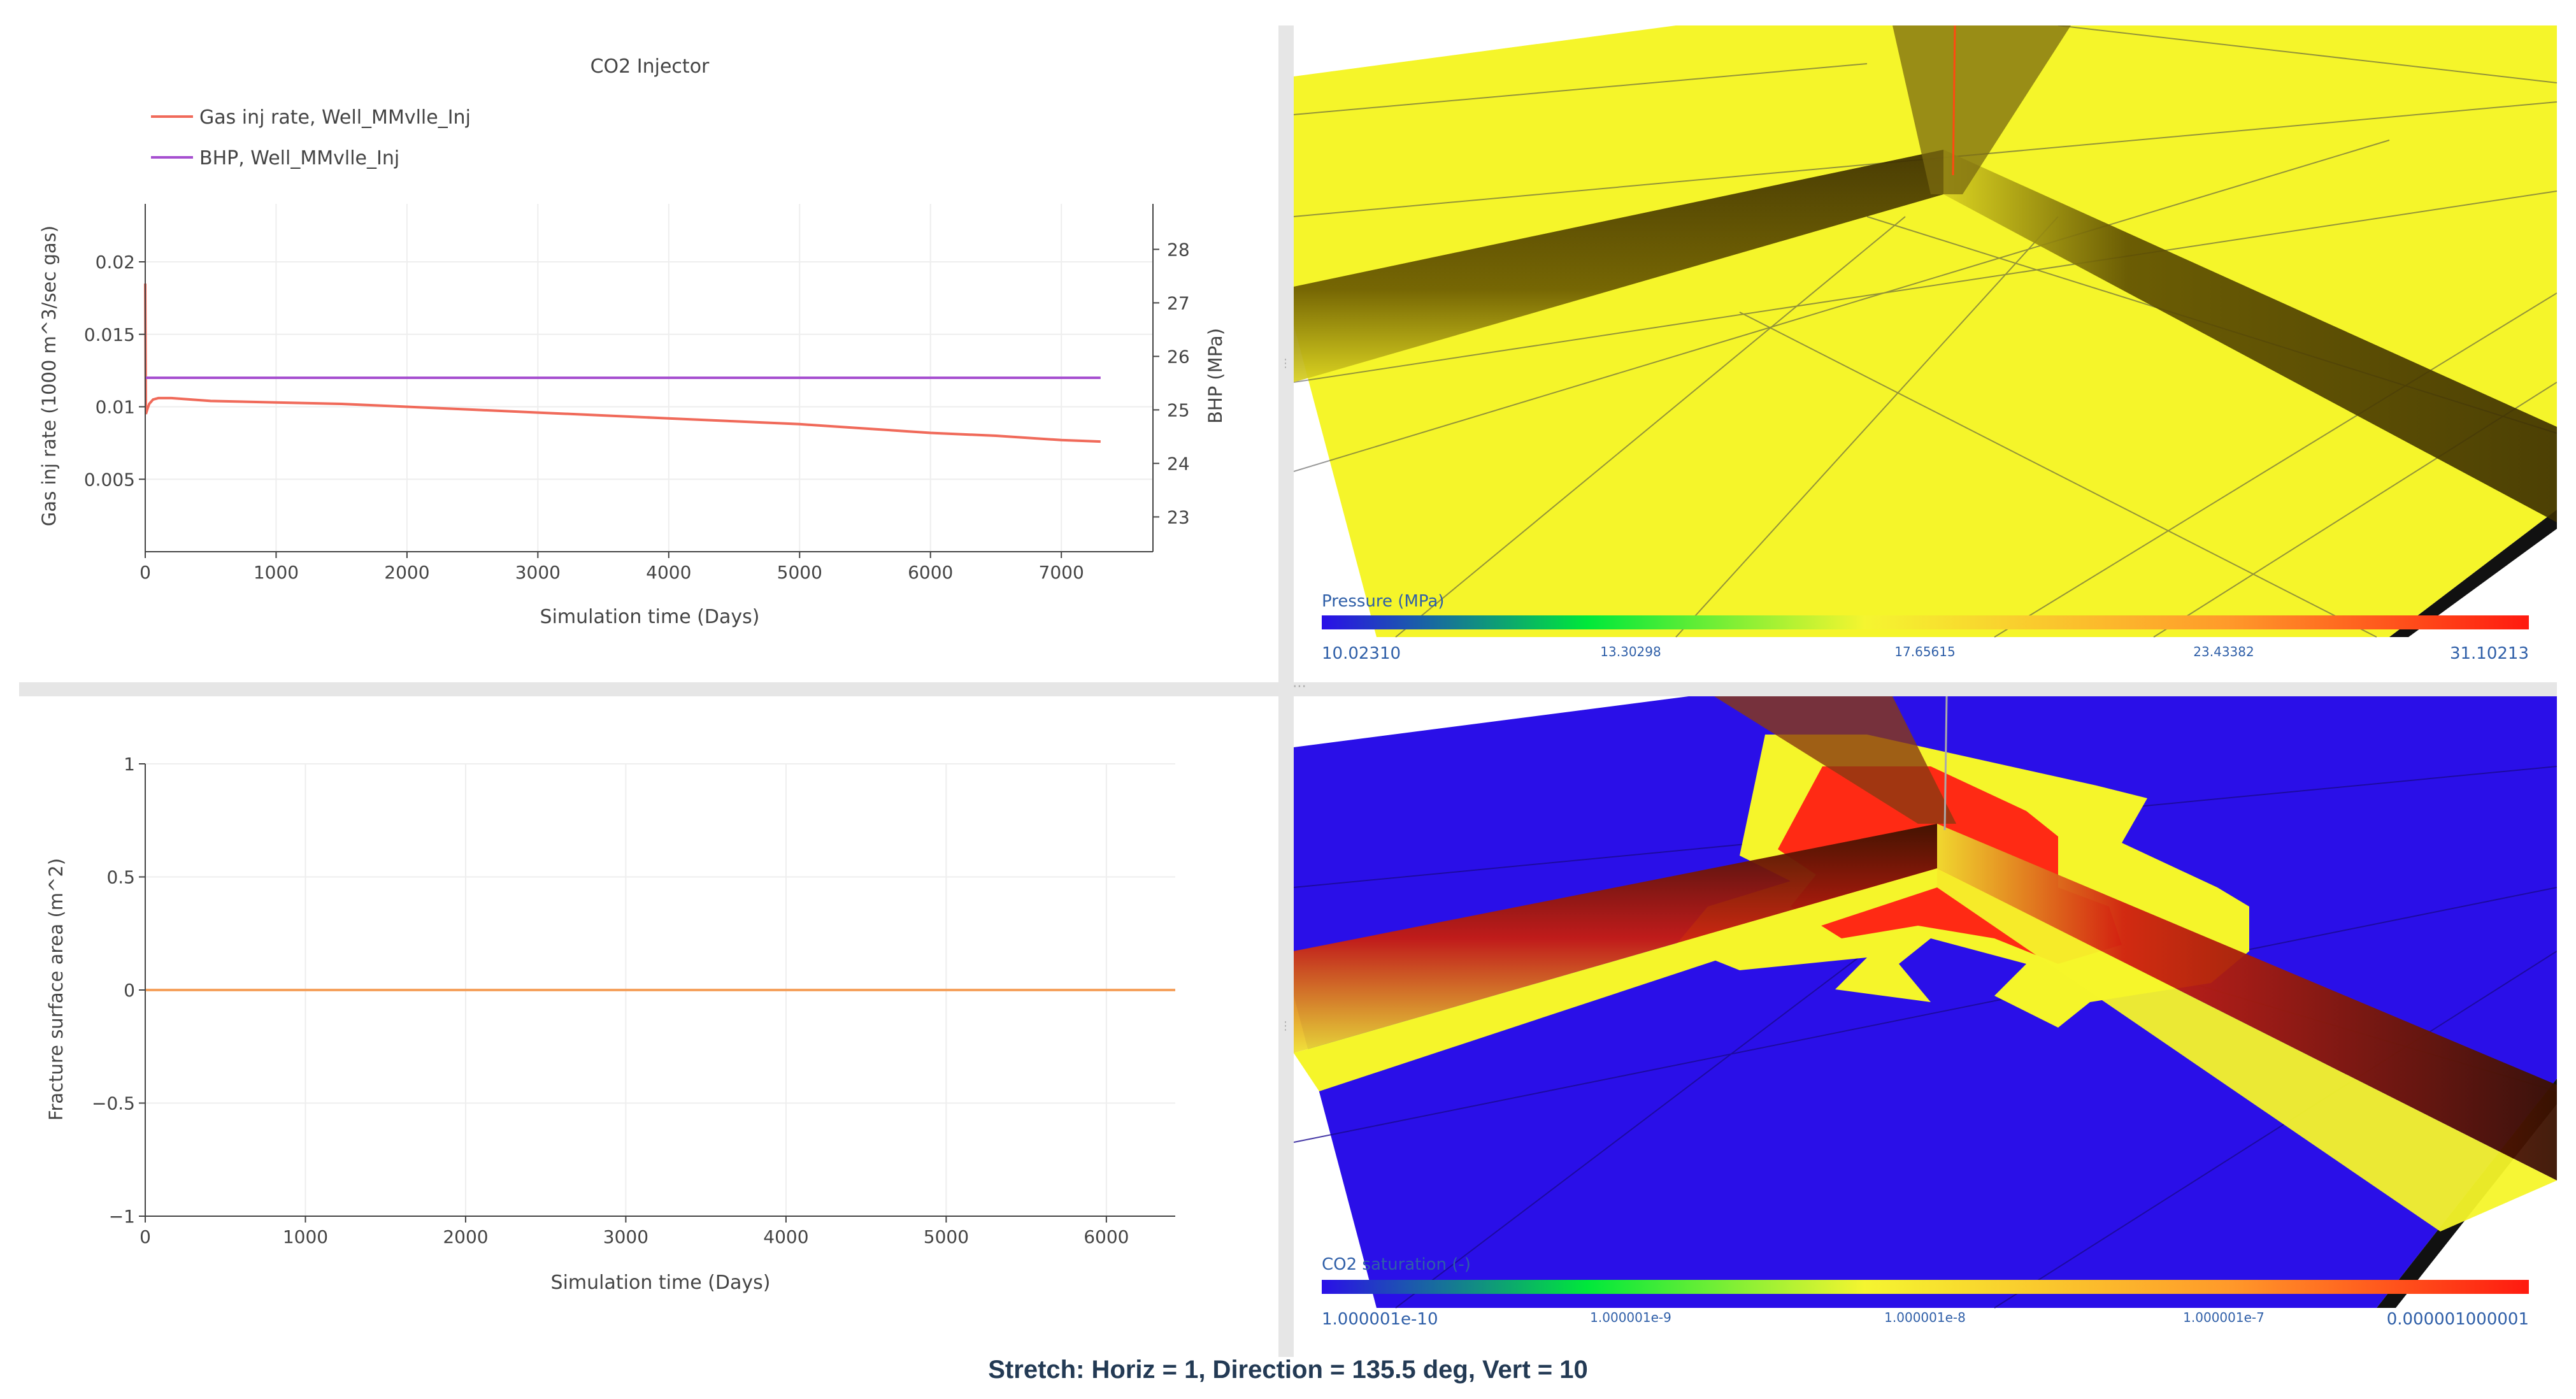 The image size is (2576, 1399). What do you see at coordinates (1380, 1319) in the screenshot?
I see `colorbar-tick-sat-0: 1.000001e-10` at bounding box center [1380, 1319].